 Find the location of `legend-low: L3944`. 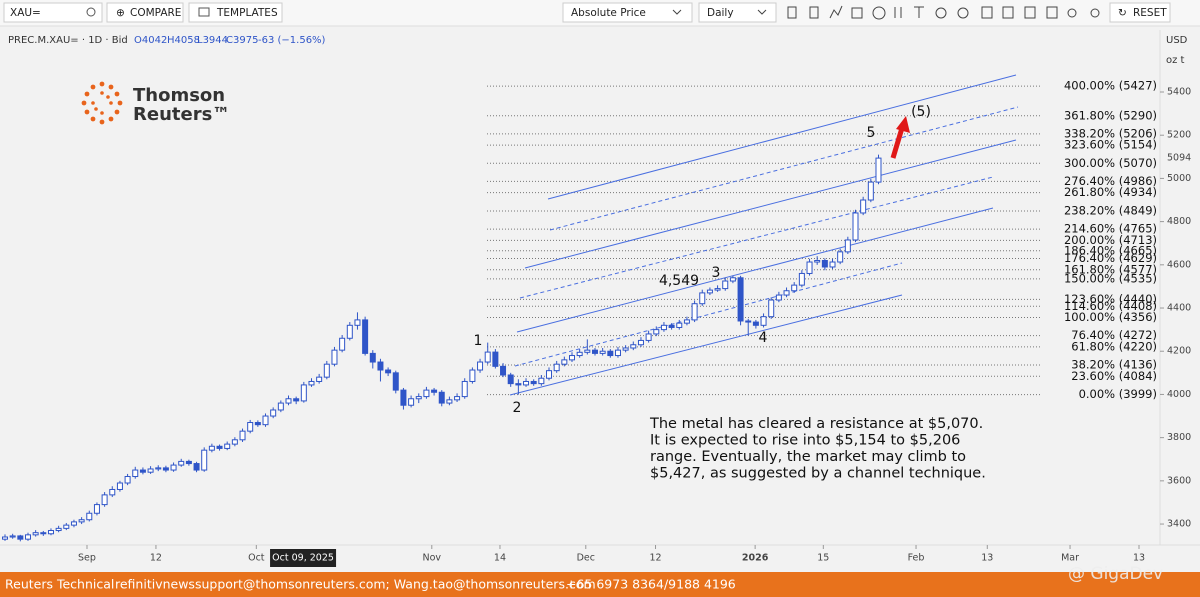

legend-low: L3944 is located at coordinates (212, 40).